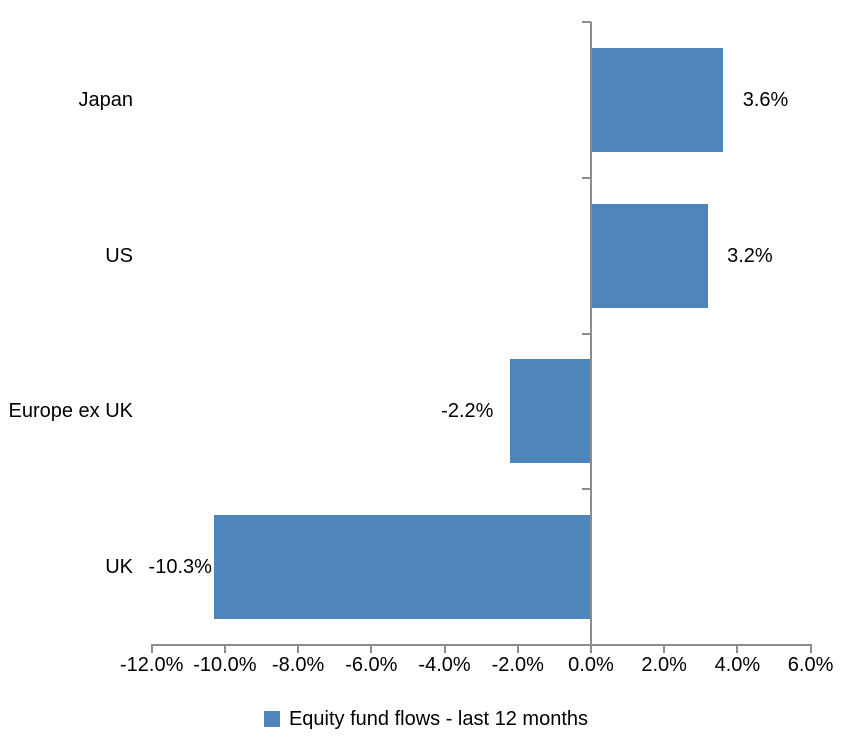 The height and width of the screenshot is (747, 852). Describe the element at coordinates (750, 255) in the screenshot. I see `data-label-us: 3.2%` at that location.